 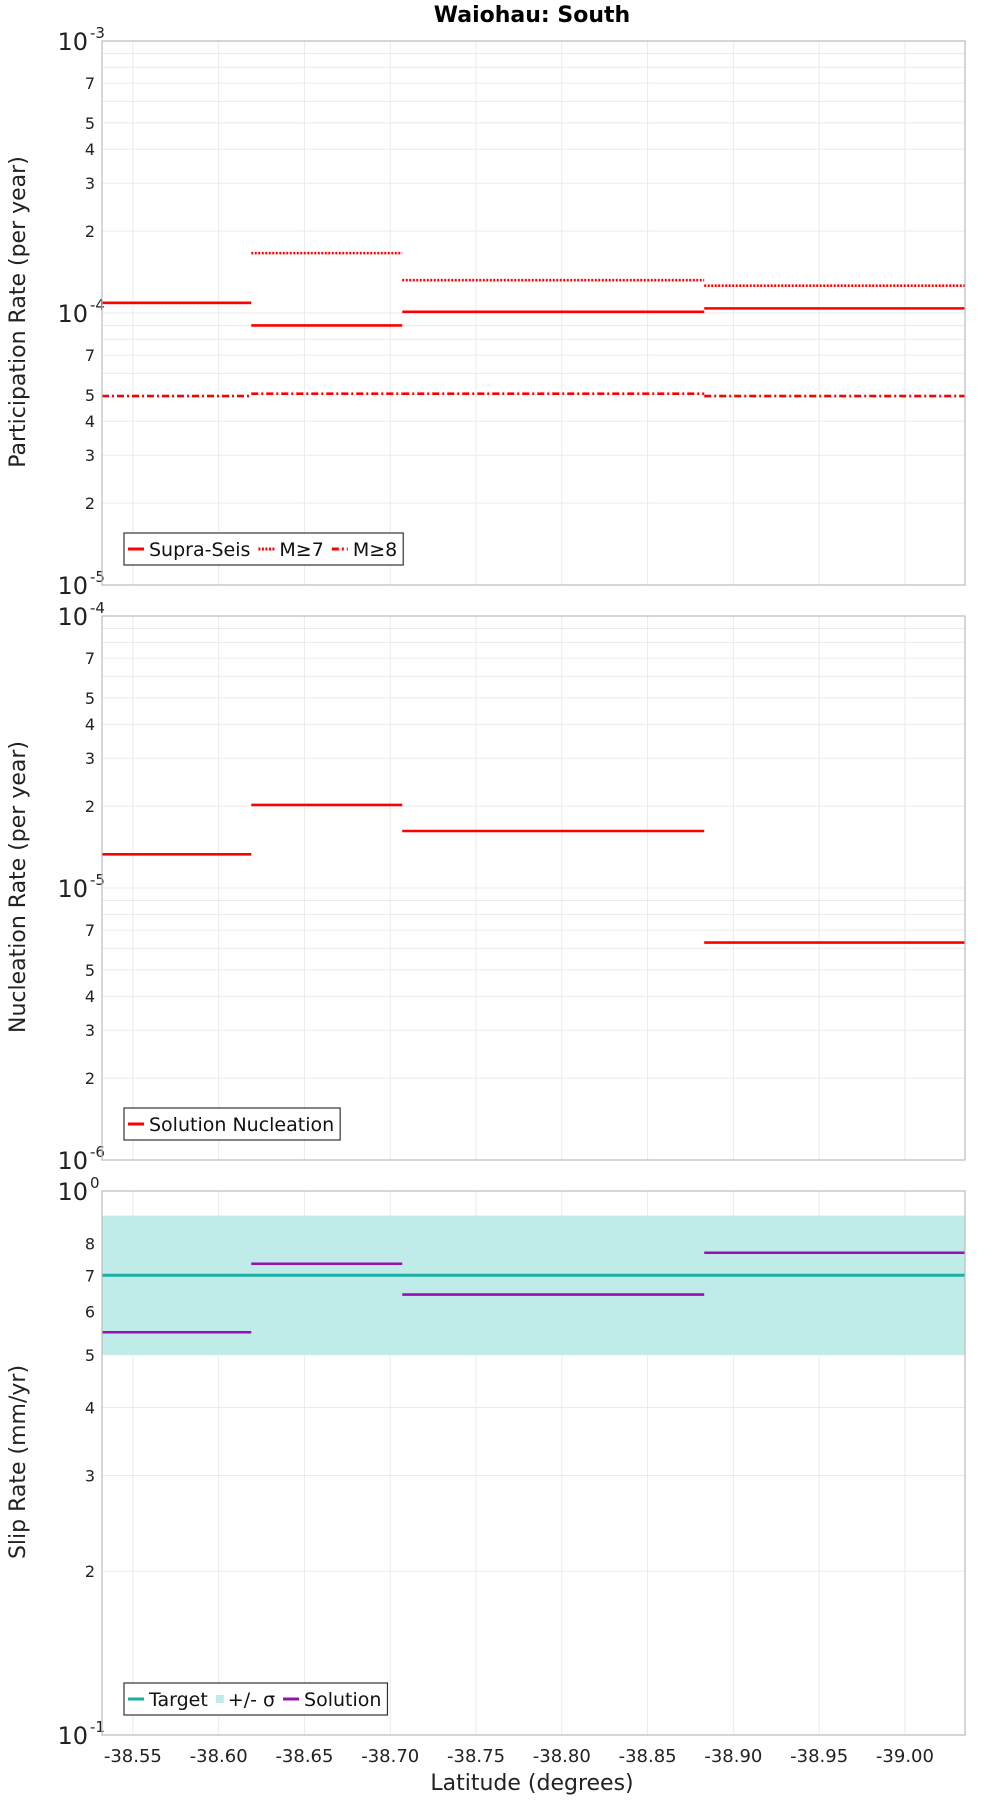 I want to click on nucleation-legend: Solution Nucleation, so click(x=232, y=1124).